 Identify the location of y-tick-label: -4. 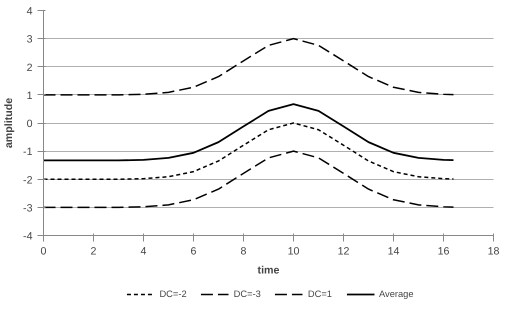
(28, 236).